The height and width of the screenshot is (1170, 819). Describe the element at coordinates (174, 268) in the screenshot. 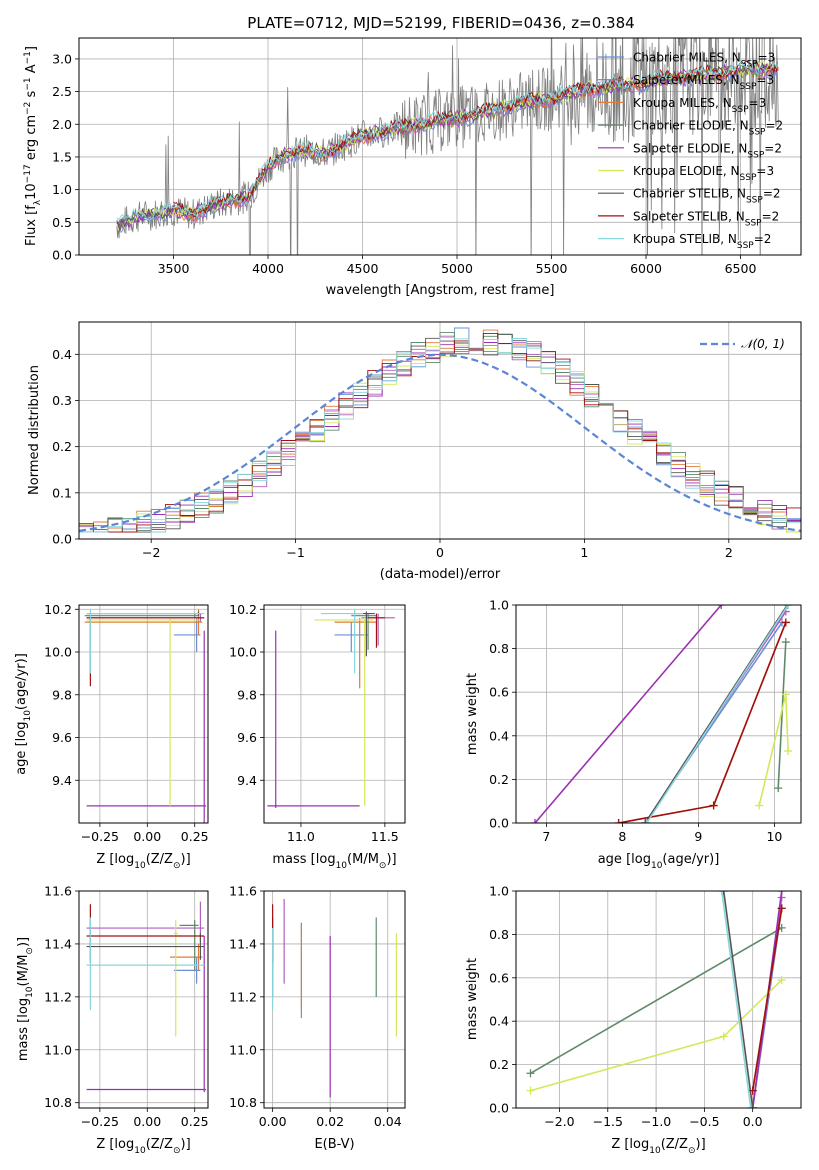

I see `x-tick-label: 3500` at that location.